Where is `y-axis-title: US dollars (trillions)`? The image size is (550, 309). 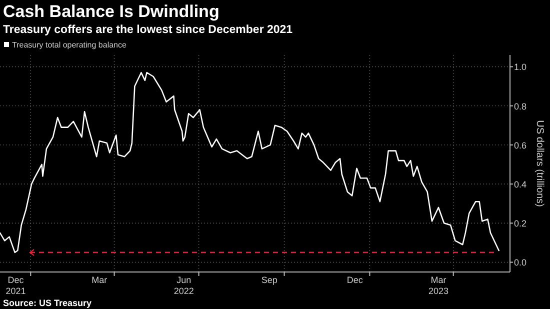
y-axis-title: US dollars (trillions) is located at coordinates (539, 163).